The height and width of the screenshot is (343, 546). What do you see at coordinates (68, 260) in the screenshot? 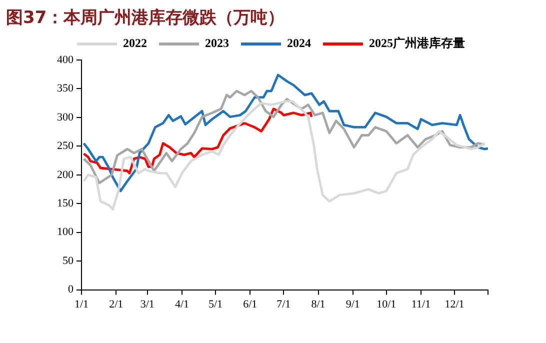
I see `y-tick-label: 50` at bounding box center [68, 260].